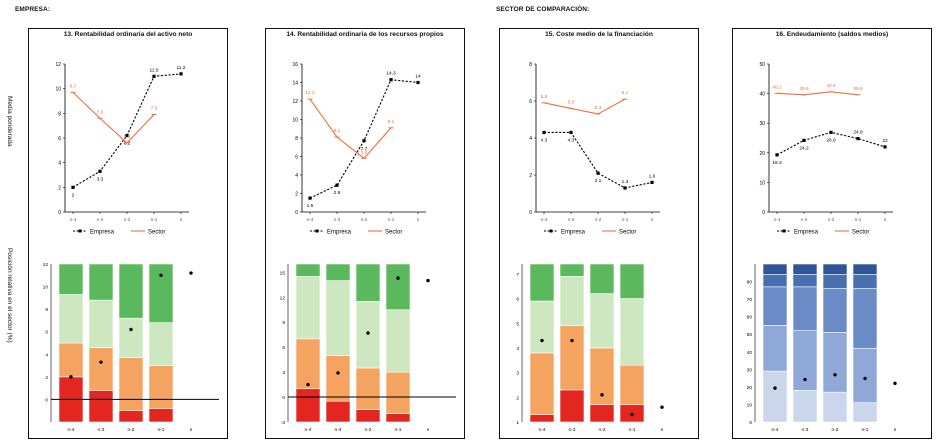 The height and width of the screenshot is (443, 940). I want to click on sector-label: SECTOR DE COMPARACIÓN:, so click(543, 9).